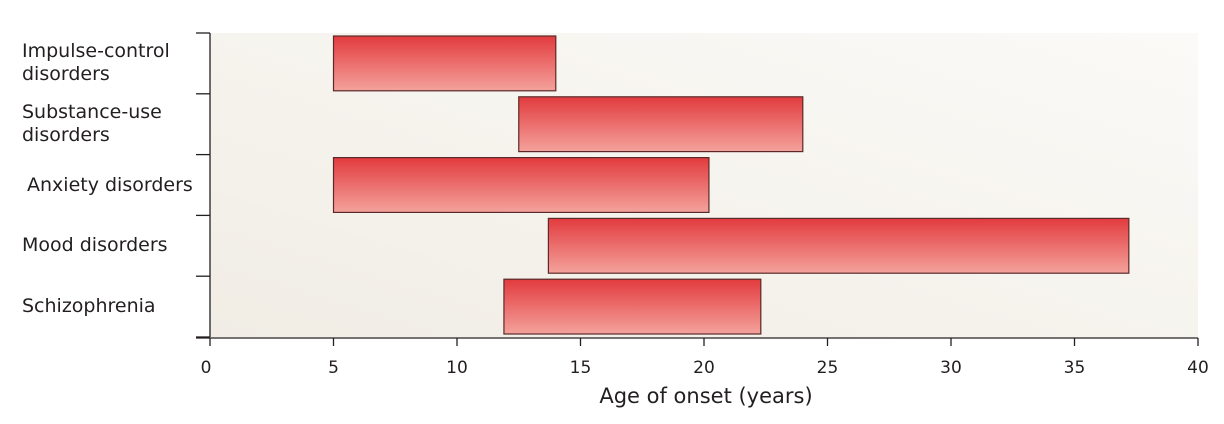  Describe the element at coordinates (828, 368) in the screenshot. I see `x-tick-label: 25` at that location.